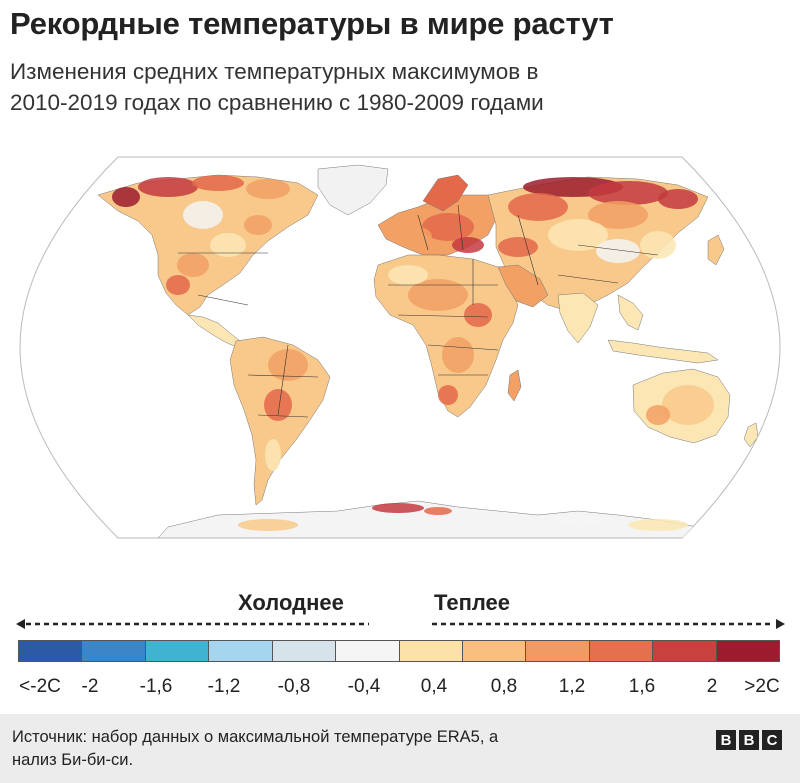  I want to click on legend-tick-8: 1,2, so click(572, 686).